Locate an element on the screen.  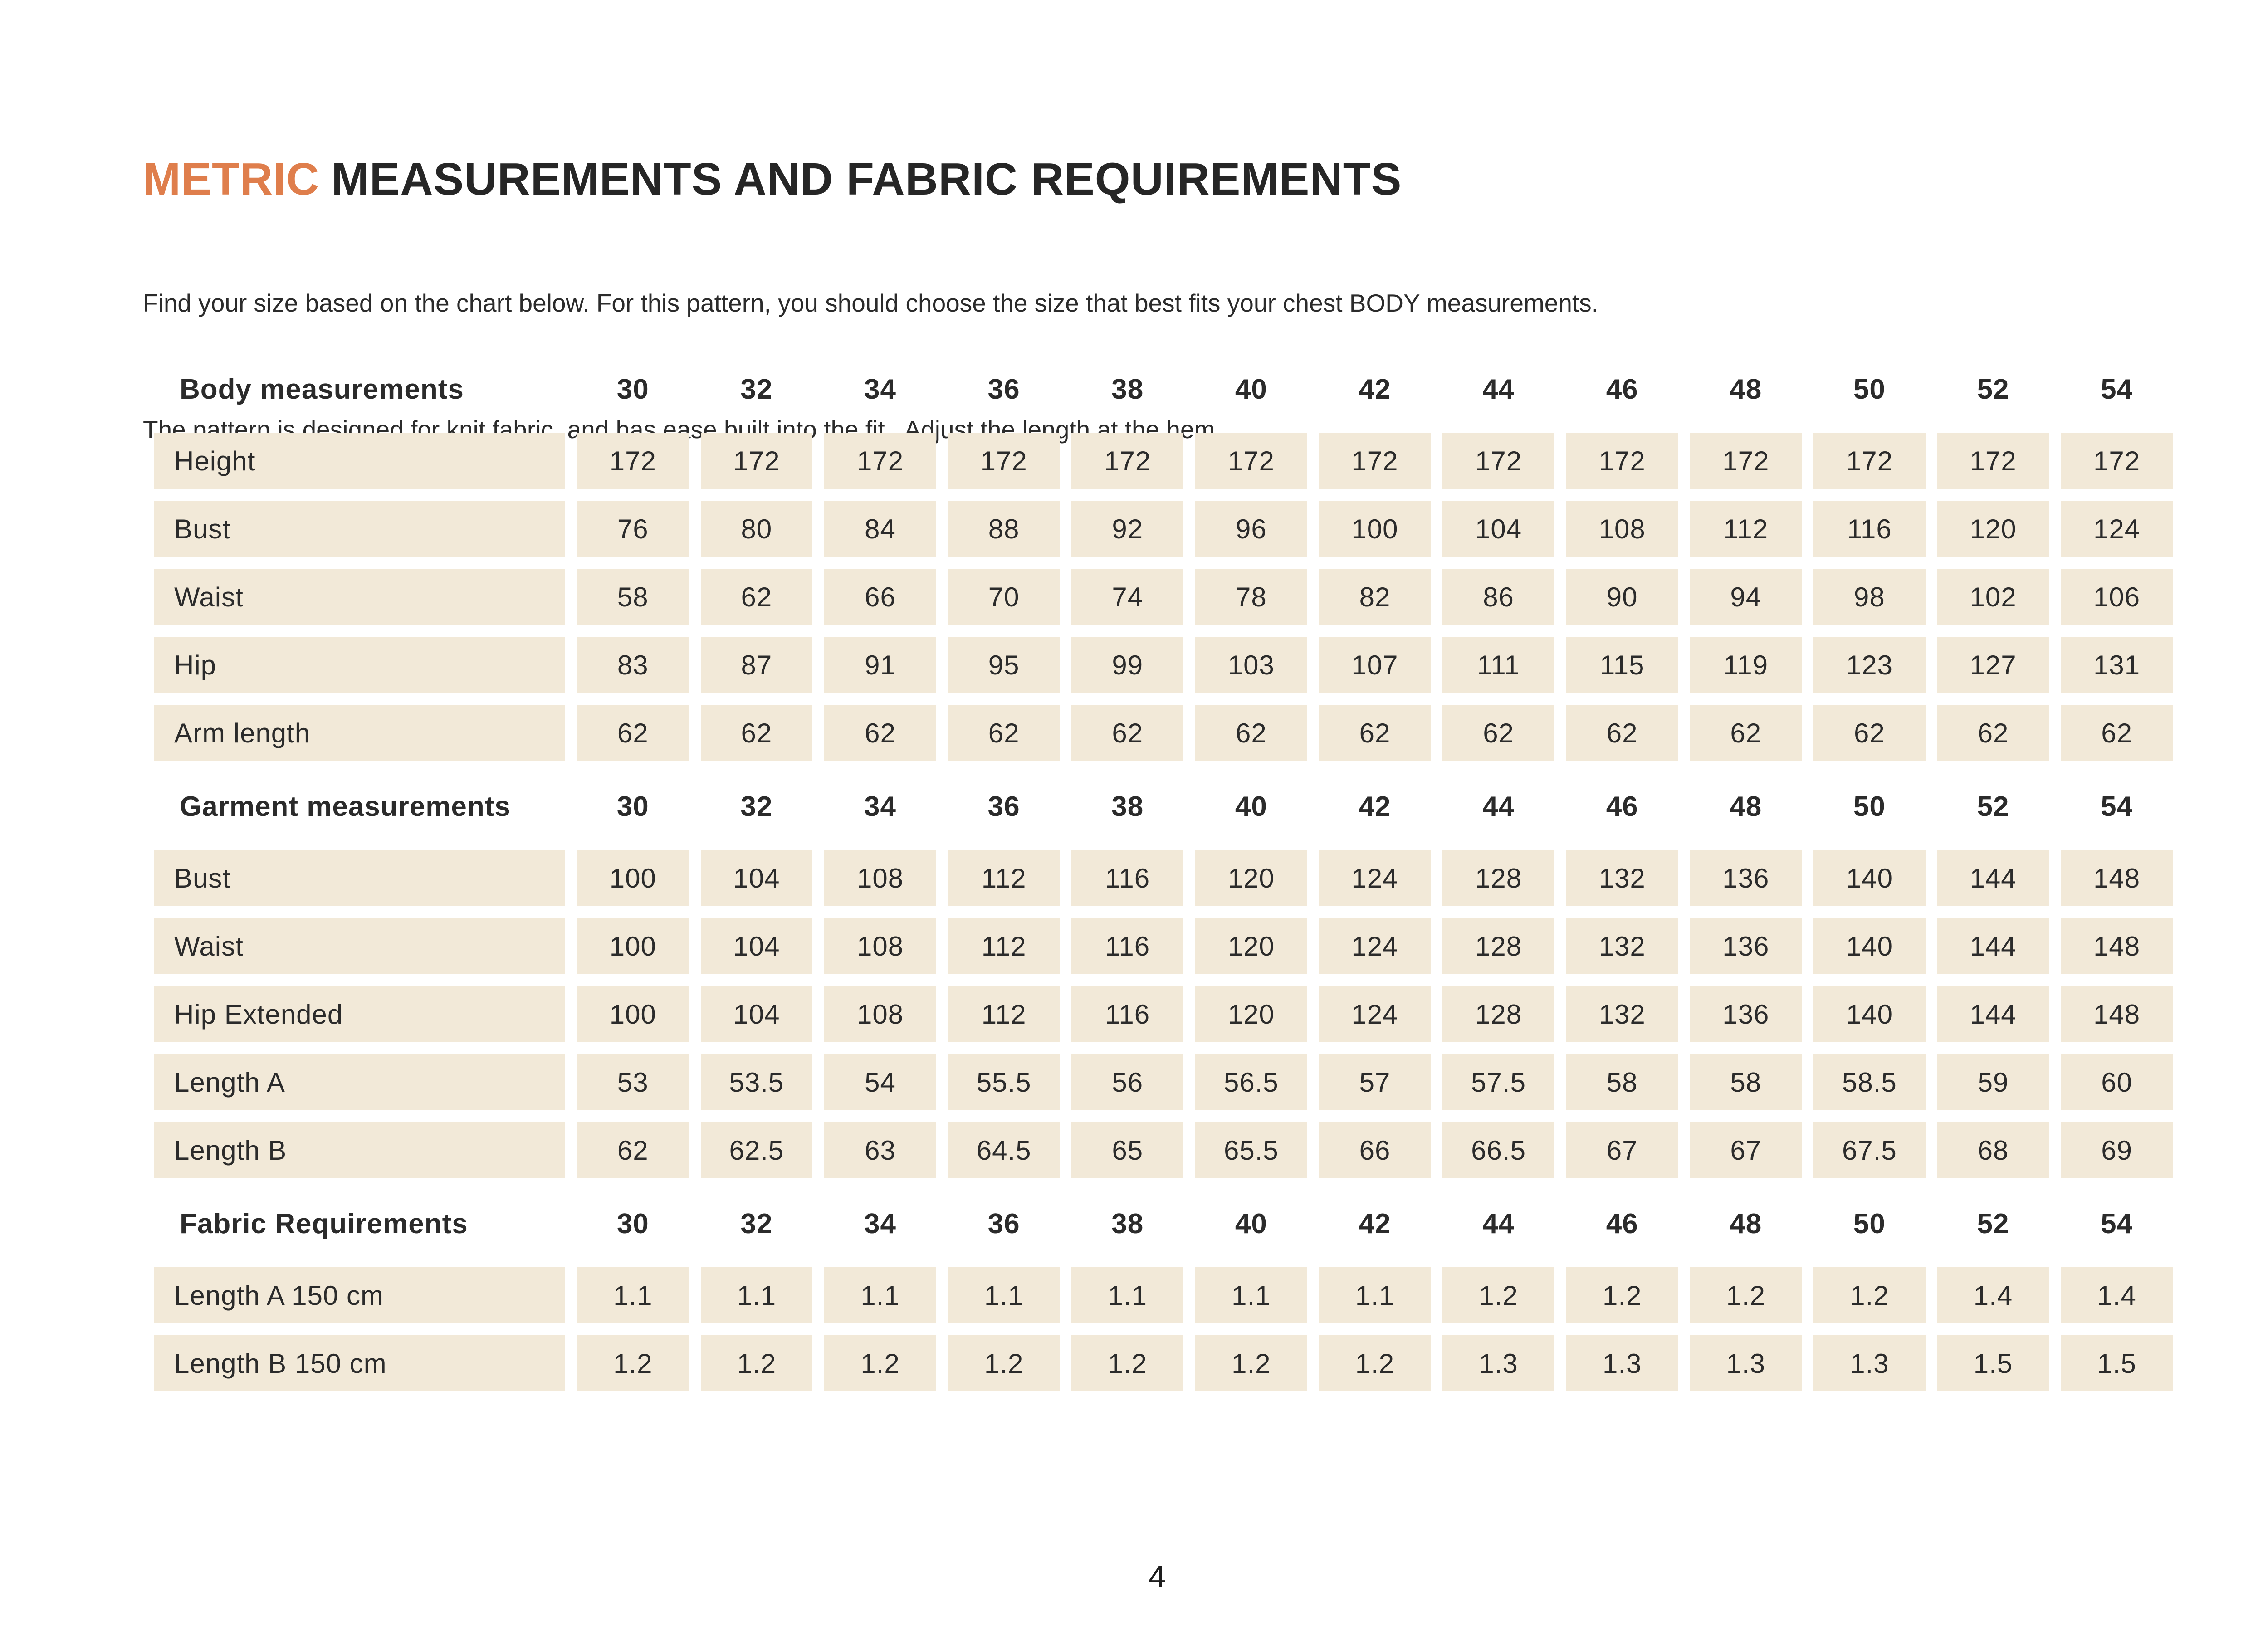
value-cell: 96 is located at coordinates (1251, 529).